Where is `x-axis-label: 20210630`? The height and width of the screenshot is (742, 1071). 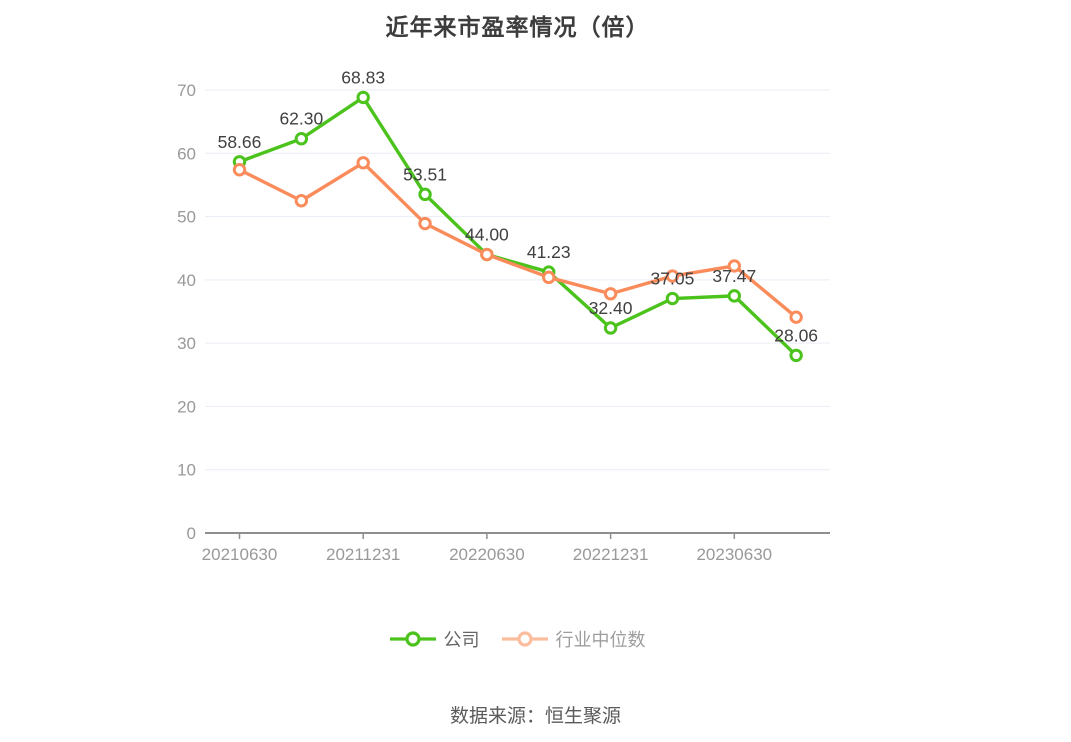
x-axis-label: 20210630 is located at coordinates (240, 554).